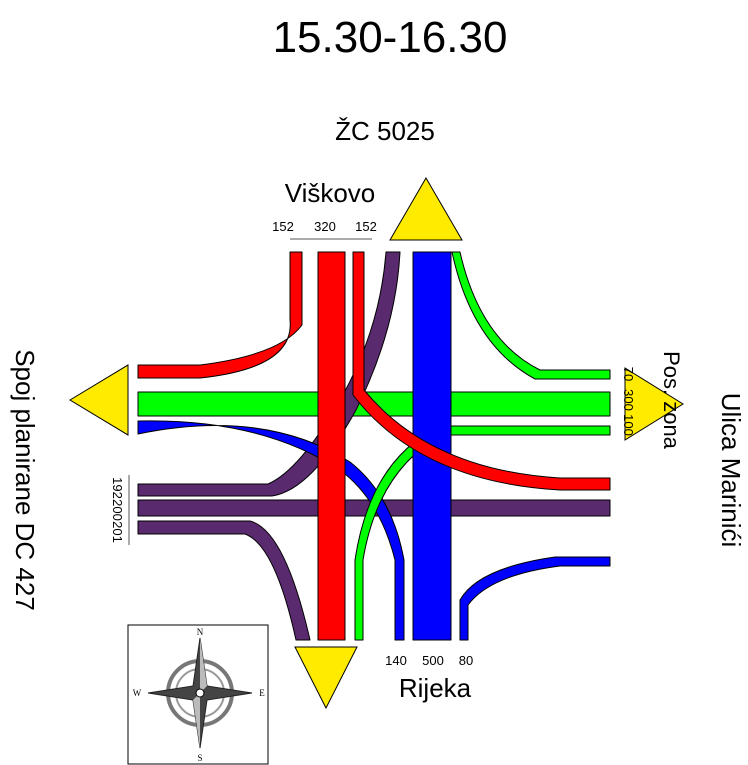 This screenshot has width=748, height=765. What do you see at coordinates (628, 374) in the screenshot?
I see `east-count: 70` at bounding box center [628, 374].